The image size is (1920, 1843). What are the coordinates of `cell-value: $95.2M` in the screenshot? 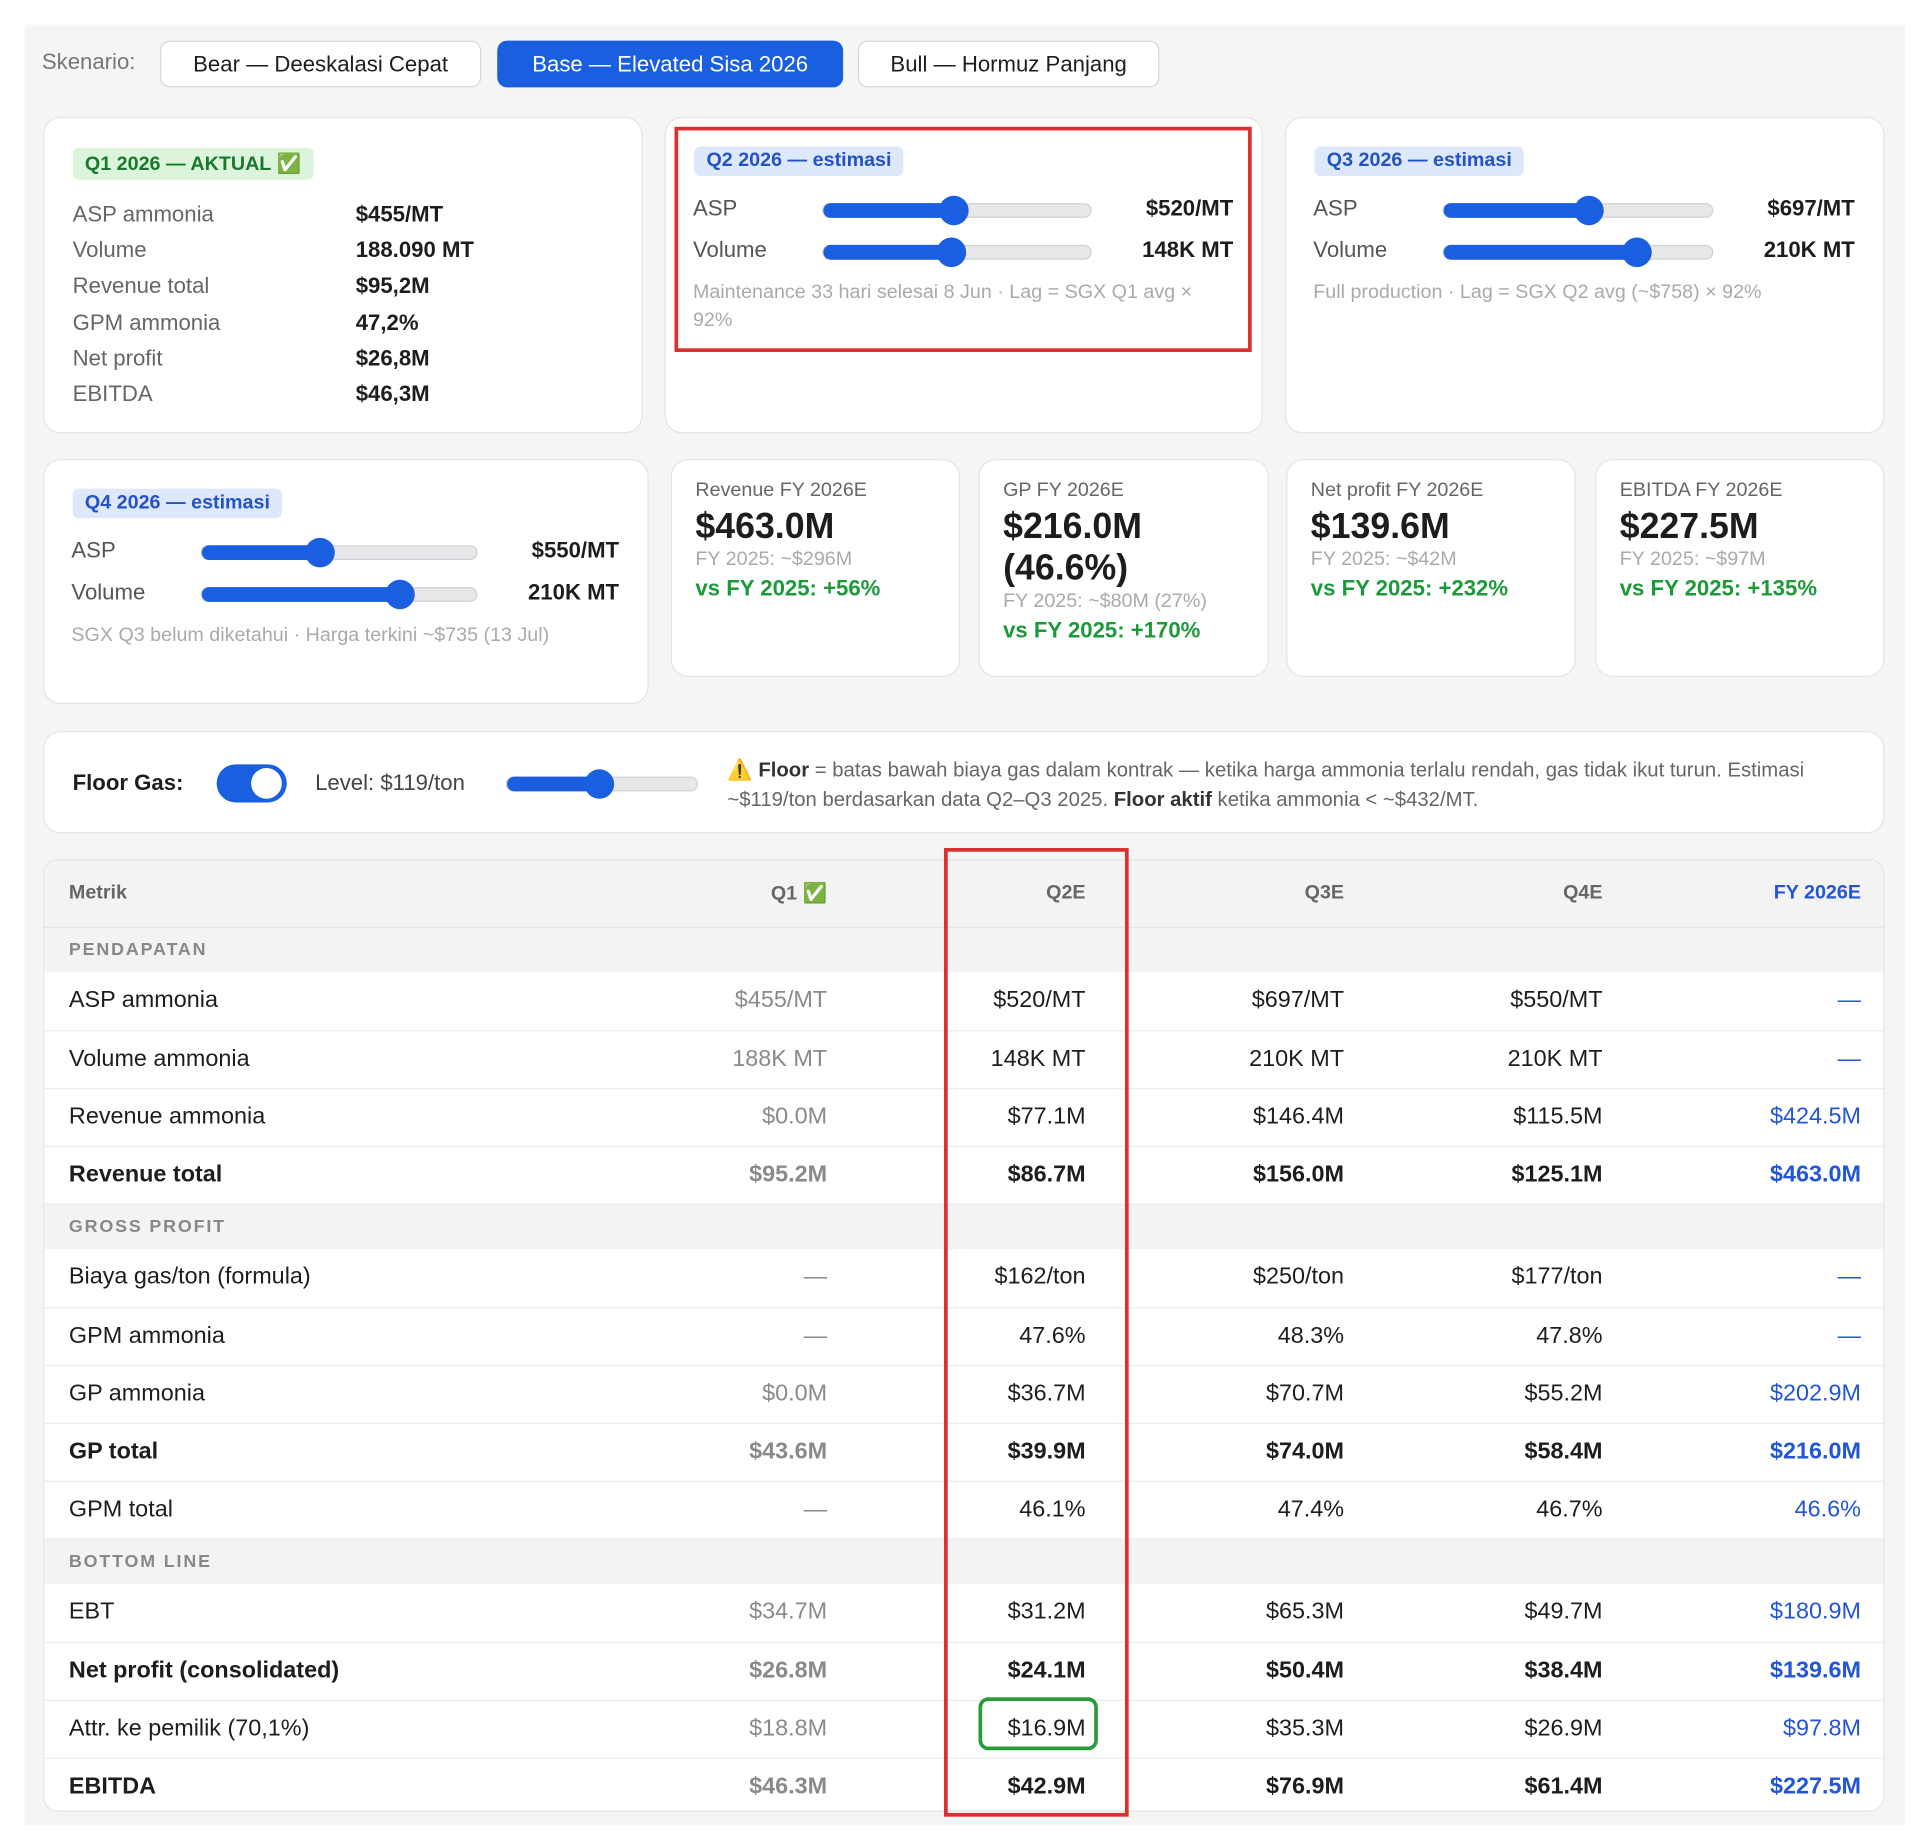 It's located at (788, 1174).